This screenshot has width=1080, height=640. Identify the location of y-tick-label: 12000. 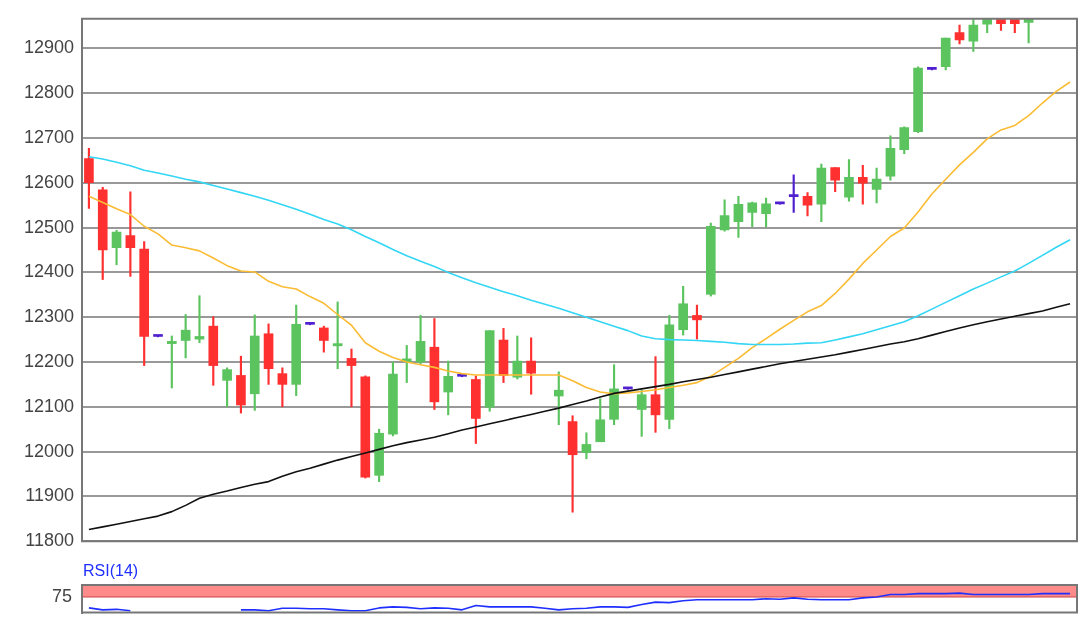
(48, 450).